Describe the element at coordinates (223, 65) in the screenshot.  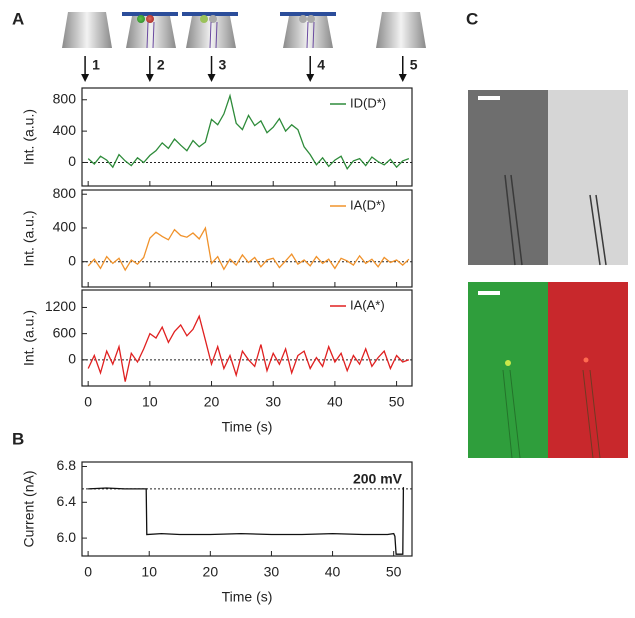
I see `step-label: 3` at that location.